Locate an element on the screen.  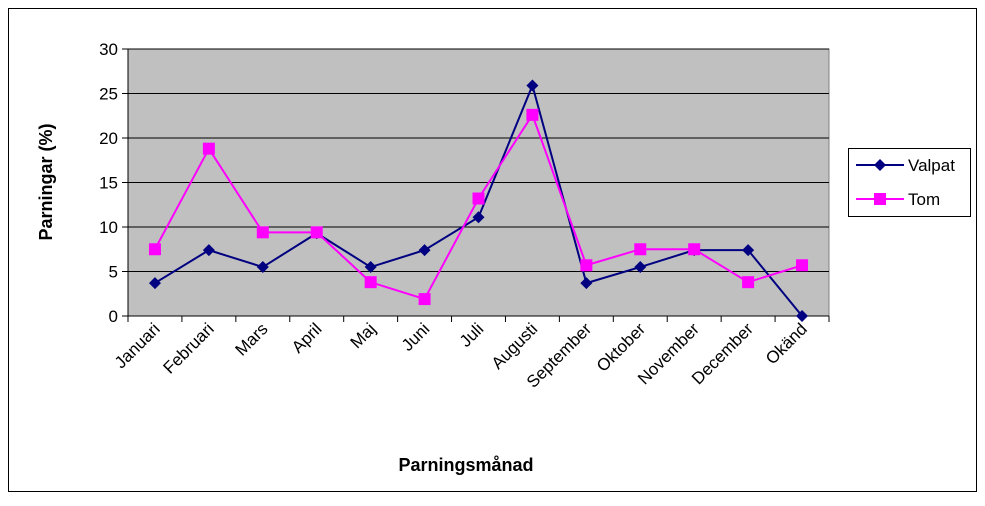
y-tick-label: 0 is located at coordinates (113, 316).